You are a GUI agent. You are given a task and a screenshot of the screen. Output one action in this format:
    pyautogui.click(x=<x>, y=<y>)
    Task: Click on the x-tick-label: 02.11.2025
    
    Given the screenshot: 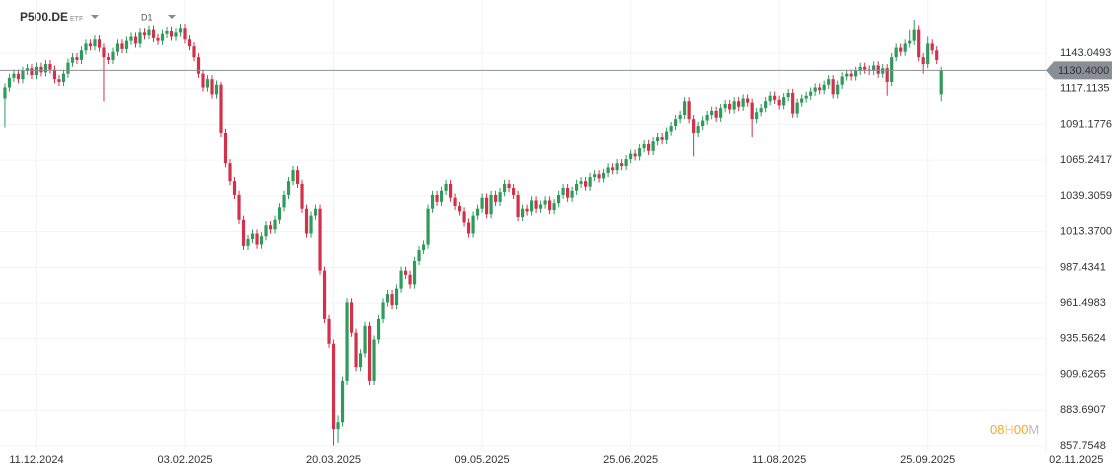 What is the action you would take?
    pyautogui.click(x=1076, y=460)
    